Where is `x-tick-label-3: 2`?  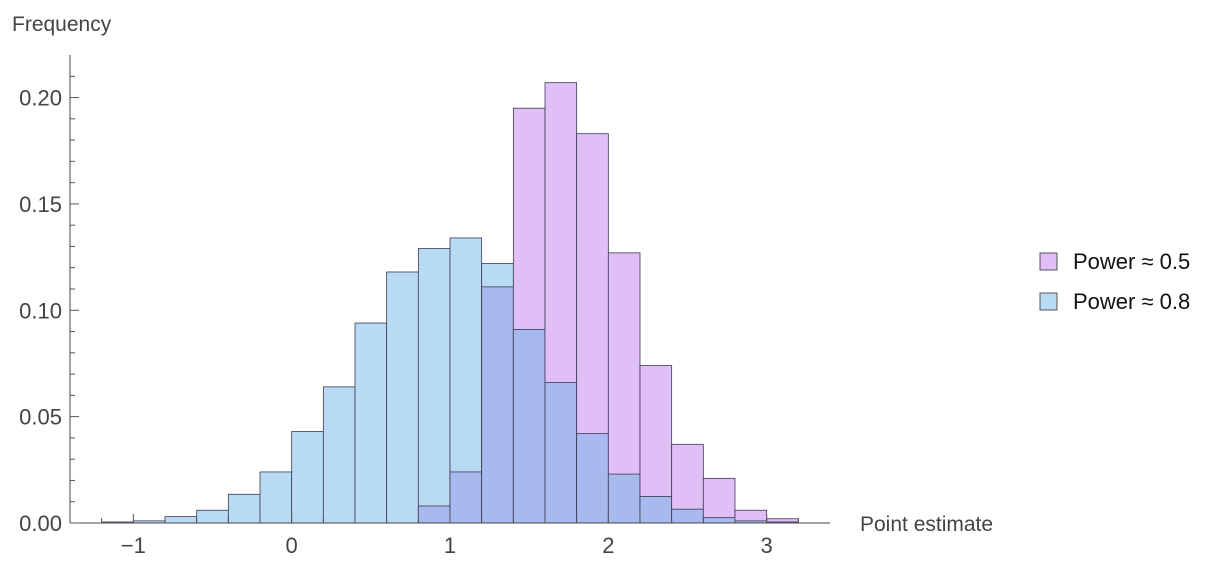 x-tick-label-3: 2 is located at coordinates (608, 545).